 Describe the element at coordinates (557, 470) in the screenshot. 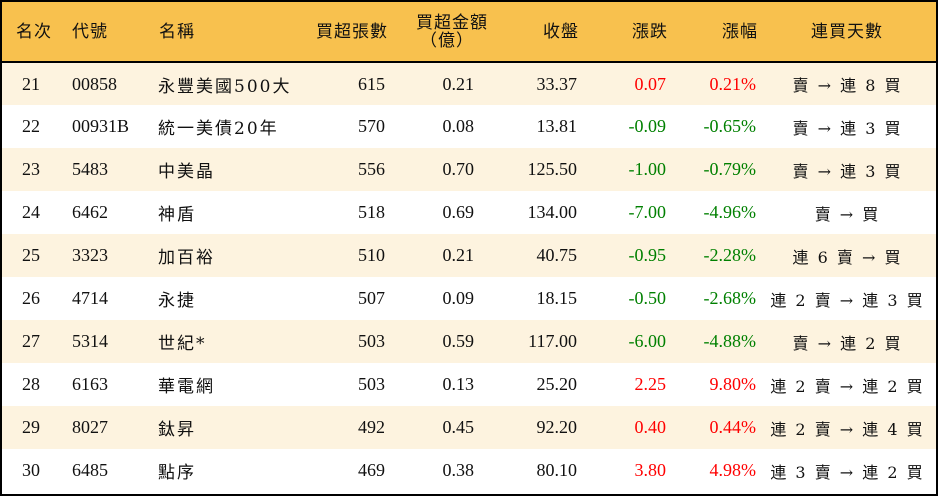

I see `close-price-cell: 80.10` at that location.